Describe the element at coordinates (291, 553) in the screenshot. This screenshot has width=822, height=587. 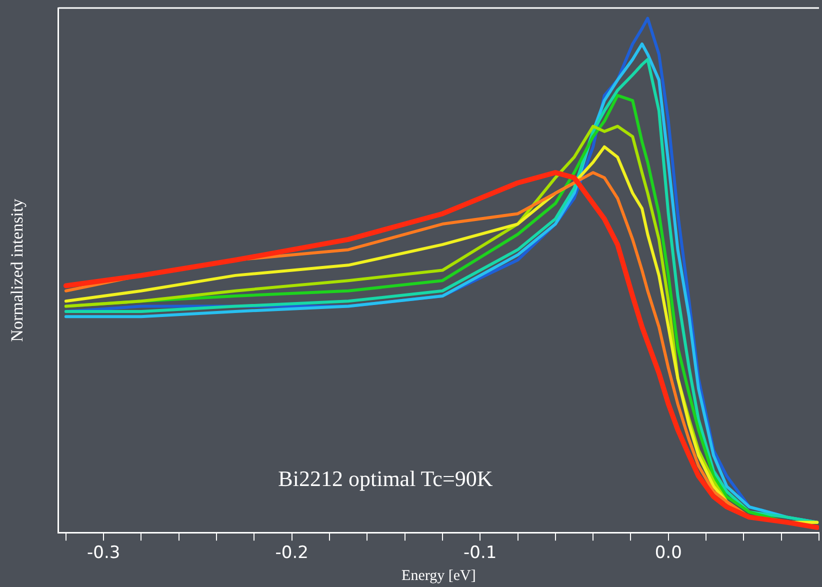
I see `x-tick-label: -0.2` at that location.